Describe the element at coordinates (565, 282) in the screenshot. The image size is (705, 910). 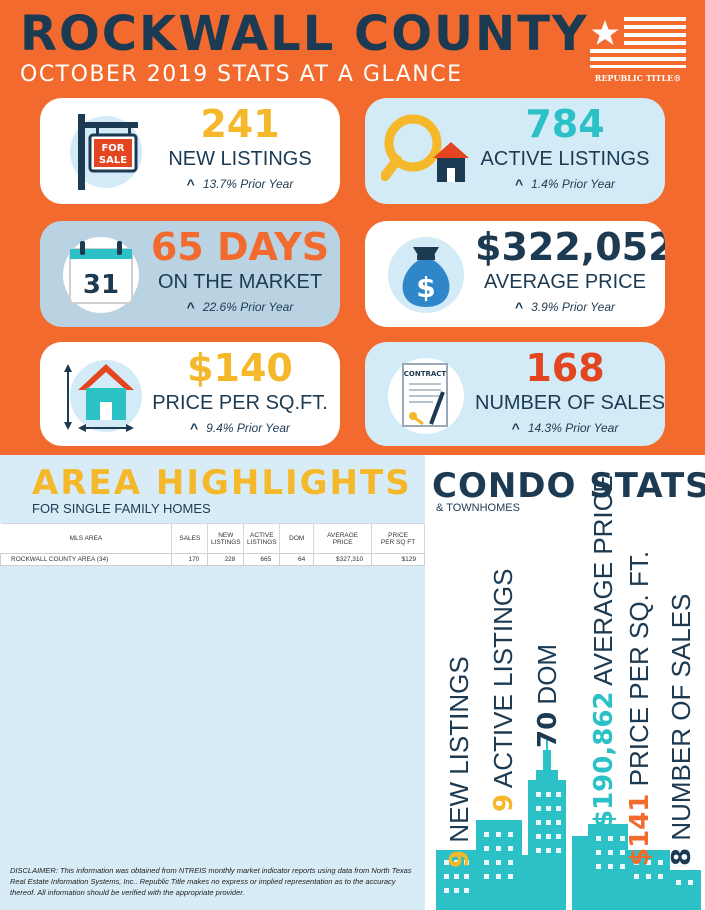
I see `average-price-label: AVERAGE PRICE` at that location.